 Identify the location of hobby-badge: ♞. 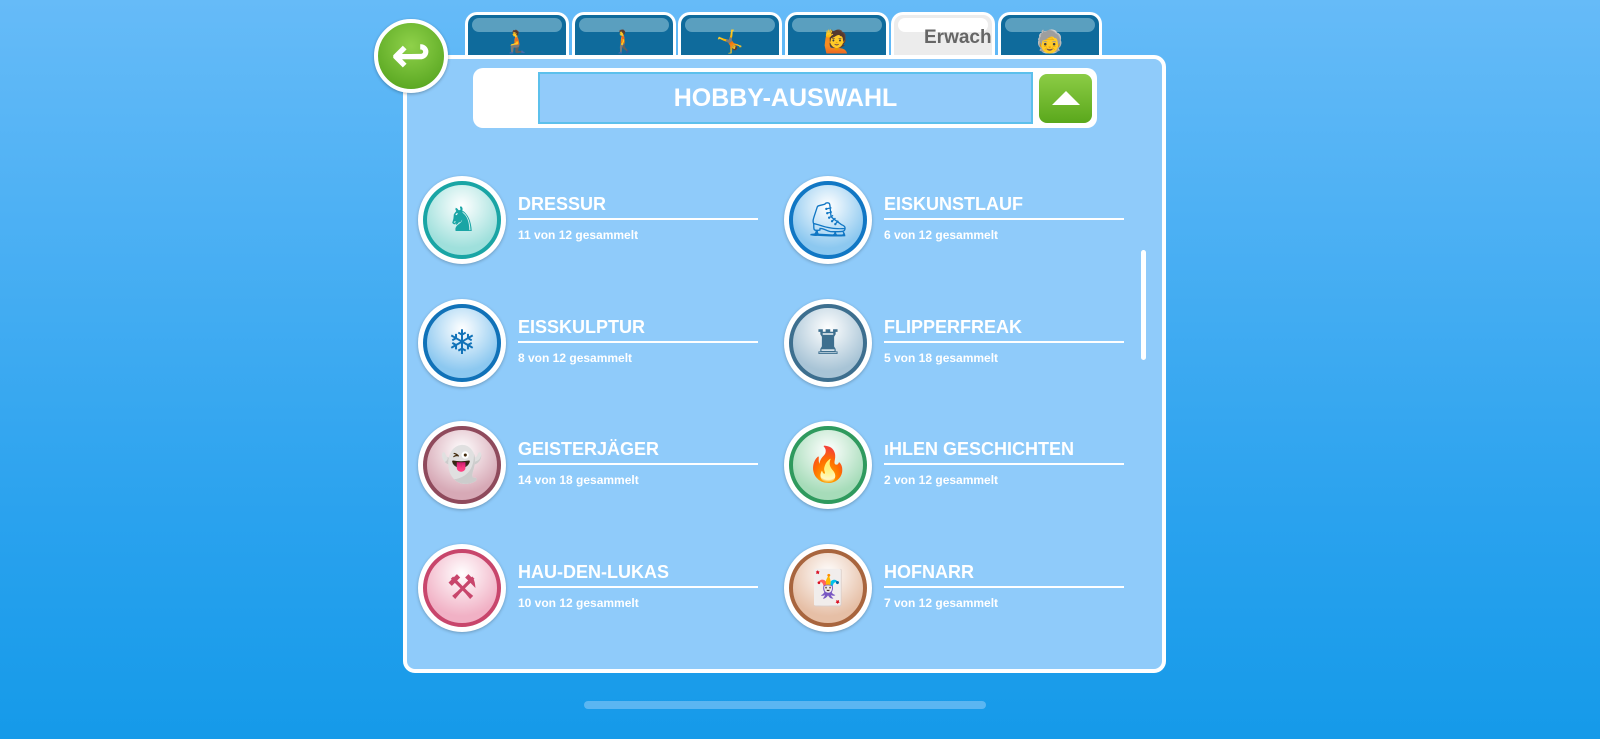
(462, 220).